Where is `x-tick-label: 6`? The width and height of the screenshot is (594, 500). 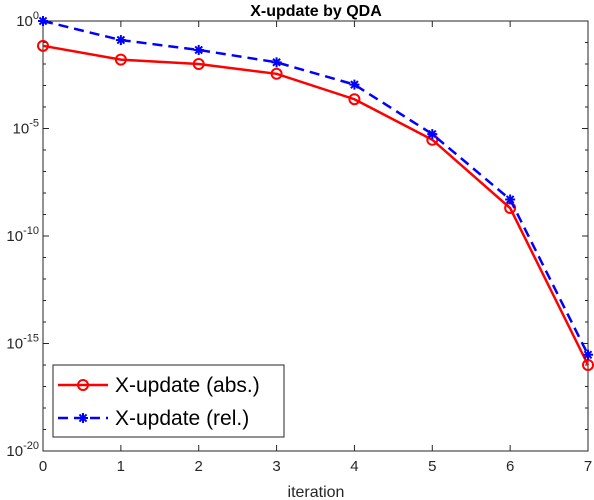
x-tick-label: 6 is located at coordinates (510, 466).